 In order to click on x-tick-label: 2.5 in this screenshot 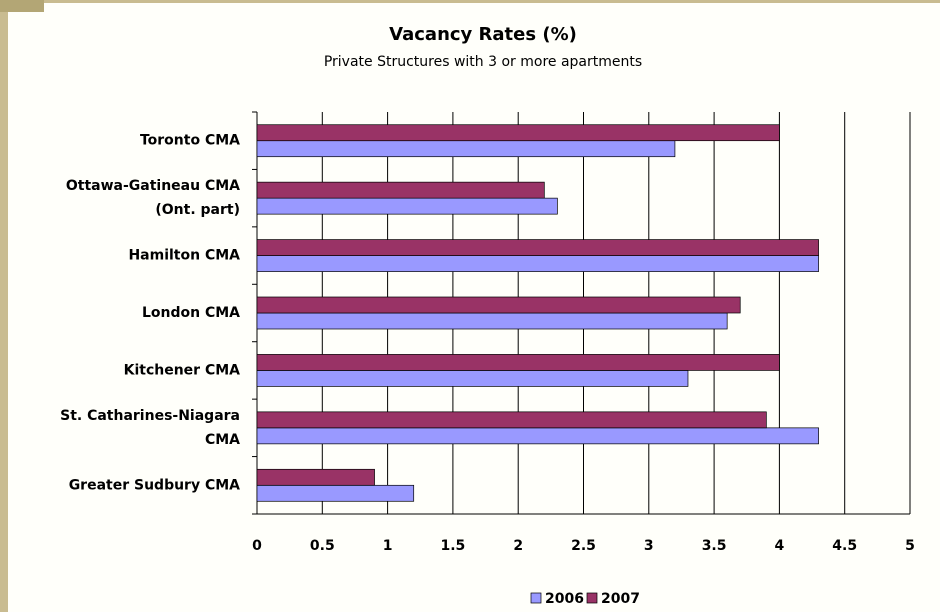, I will do `click(583, 546)`.